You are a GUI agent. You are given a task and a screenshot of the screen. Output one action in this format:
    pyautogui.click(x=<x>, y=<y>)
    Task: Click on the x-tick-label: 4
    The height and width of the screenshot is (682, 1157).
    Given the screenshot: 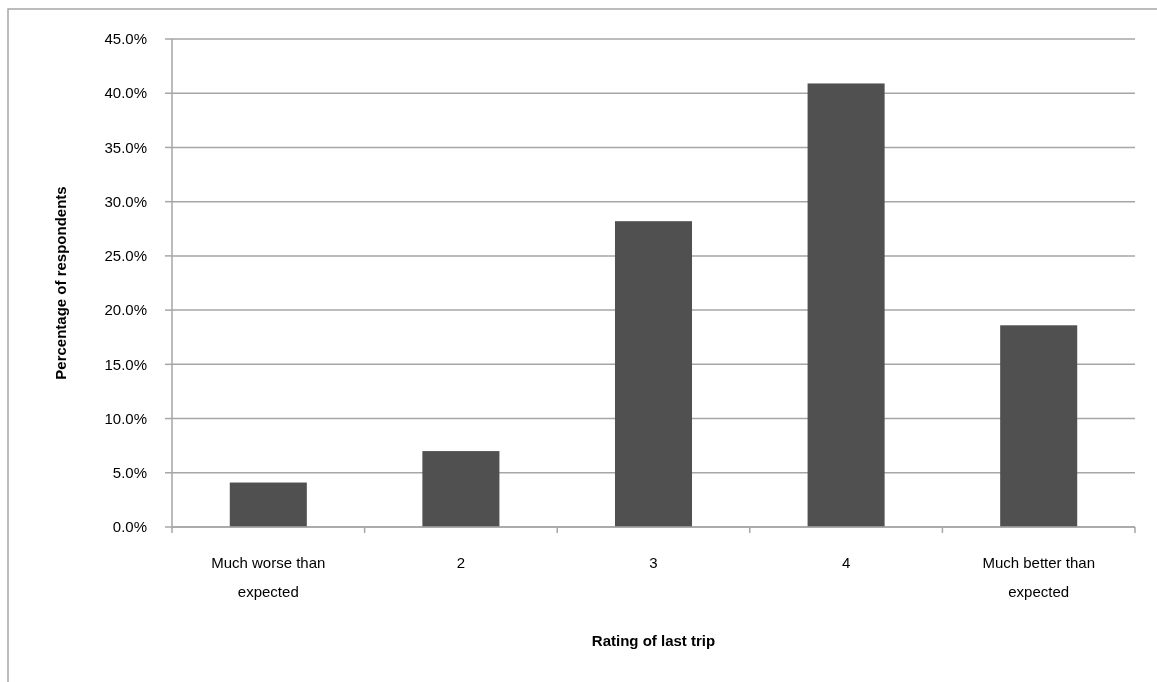 What is the action you would take?
    pyautogui.click(x=846, y=562)
    